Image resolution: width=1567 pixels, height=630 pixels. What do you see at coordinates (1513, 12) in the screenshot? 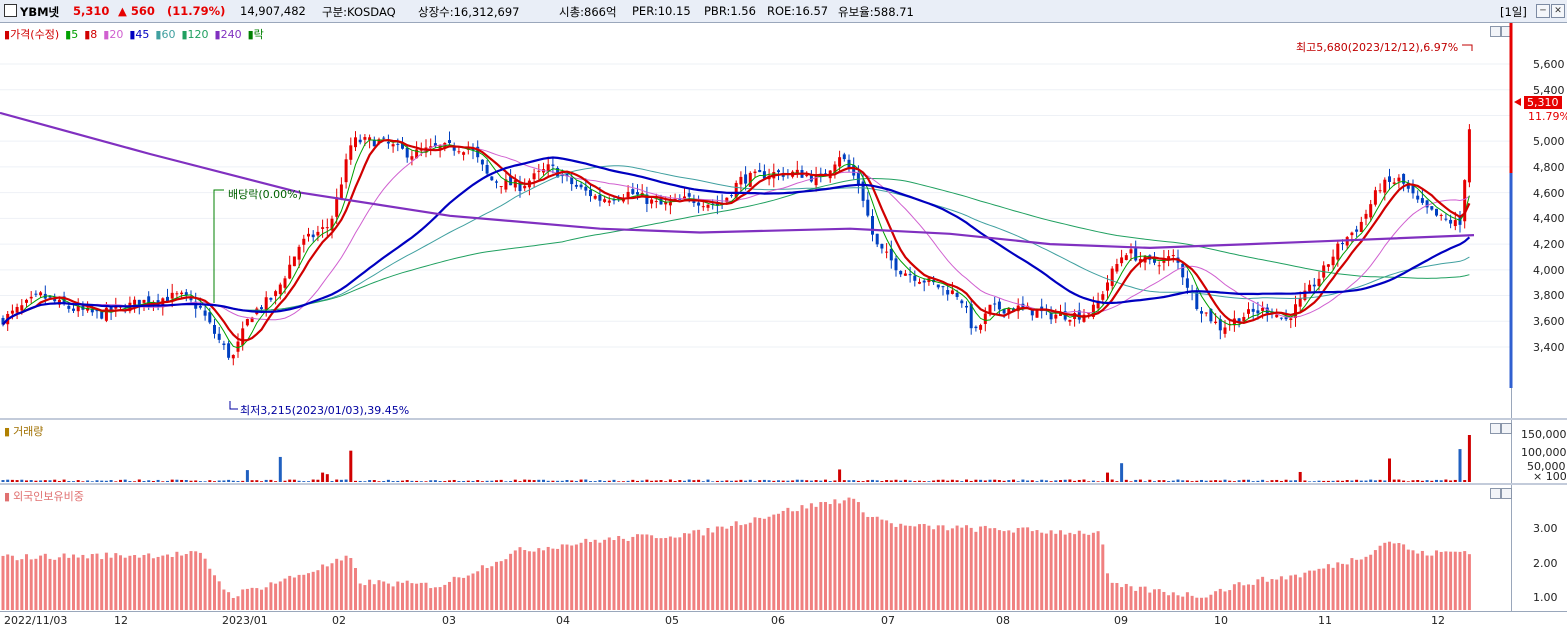
I see `period-selector: [1일]` at bounding box center [1513, 12].